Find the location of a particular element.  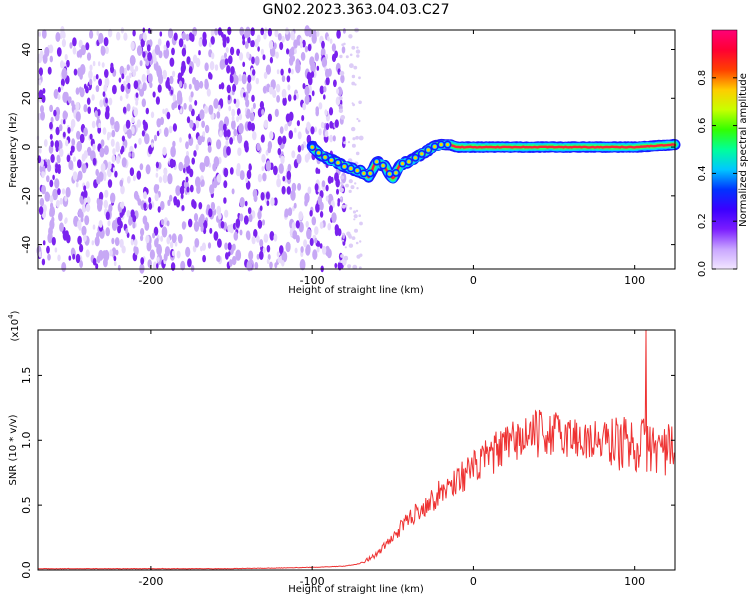

colorbar-tick-label: 0.4 is located at coordinates (702, 173).